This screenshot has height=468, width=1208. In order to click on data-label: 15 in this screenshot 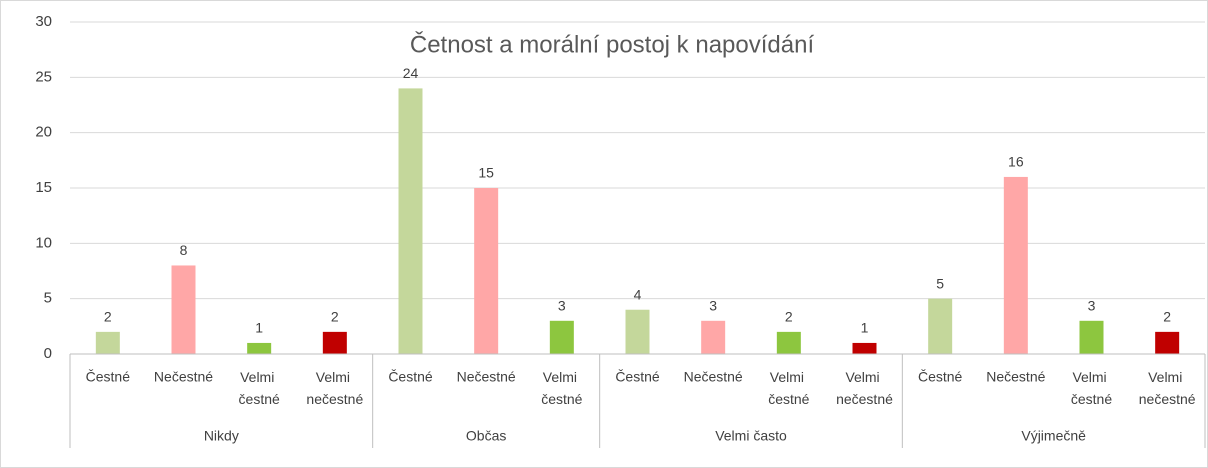, I will do `click(486, 173)`.